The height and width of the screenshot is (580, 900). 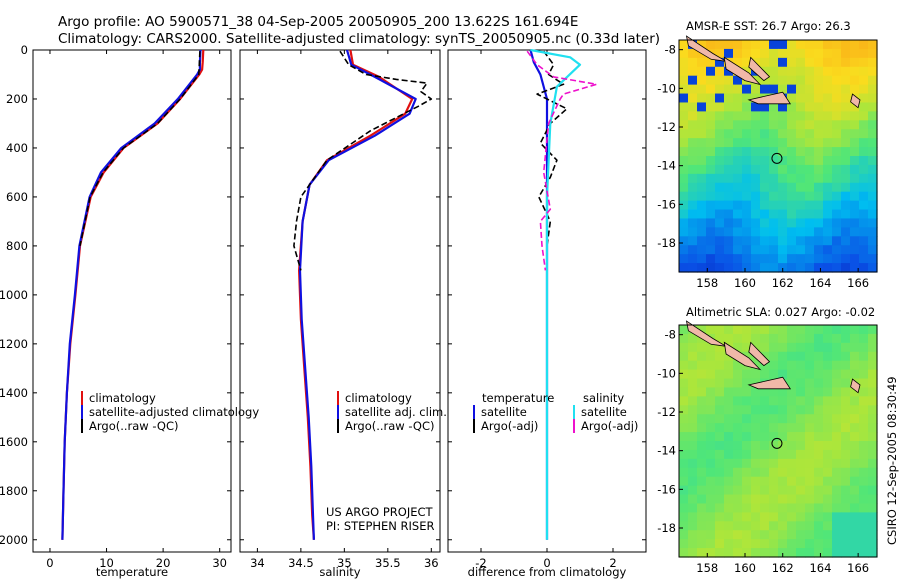 I want to click on legend-header-salinity: salinity, so click(x=603, y=398).